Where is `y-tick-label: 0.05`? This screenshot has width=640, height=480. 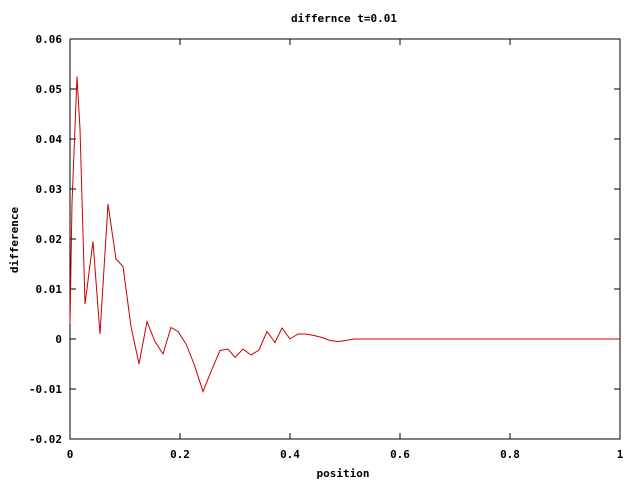 y-tick-label: 0.05 is located at coordinates (49, 89).